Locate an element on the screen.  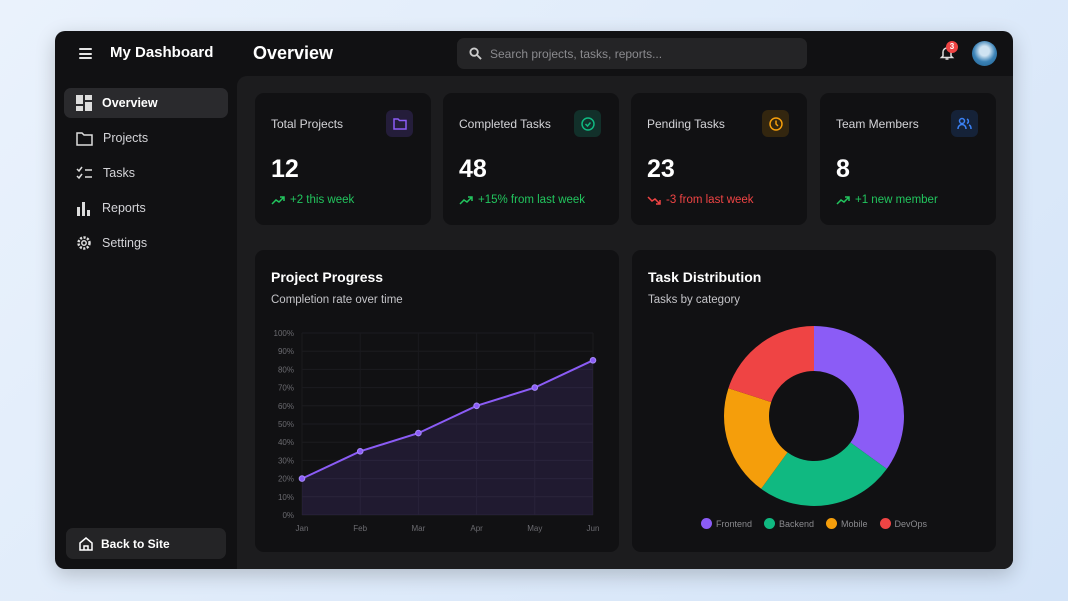
brand-title: My Dashboard is located at coordinates (162, 52).